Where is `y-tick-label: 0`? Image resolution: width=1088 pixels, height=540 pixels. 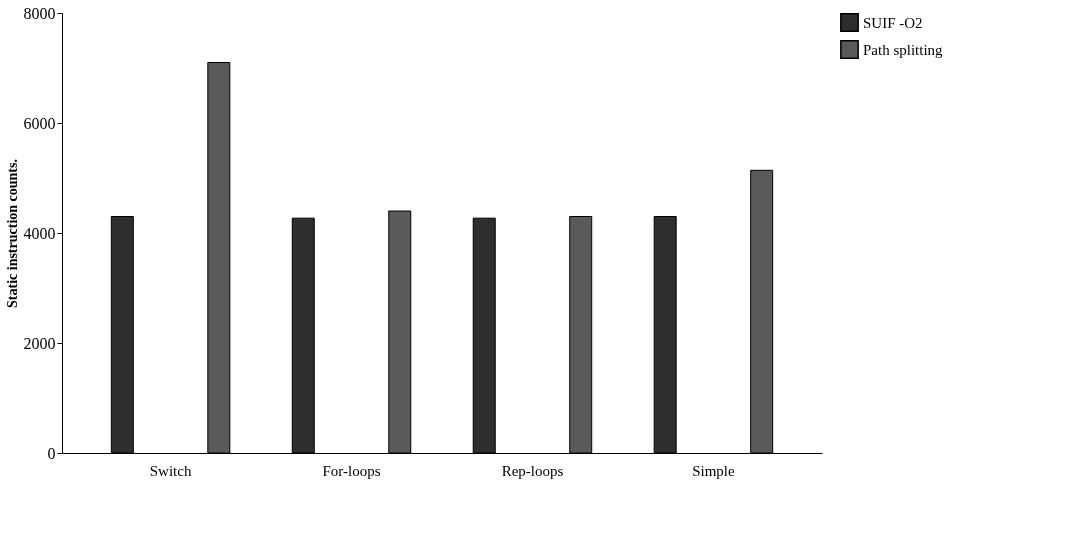
y-tick-label: 0 is located at coordinates (51, 453).